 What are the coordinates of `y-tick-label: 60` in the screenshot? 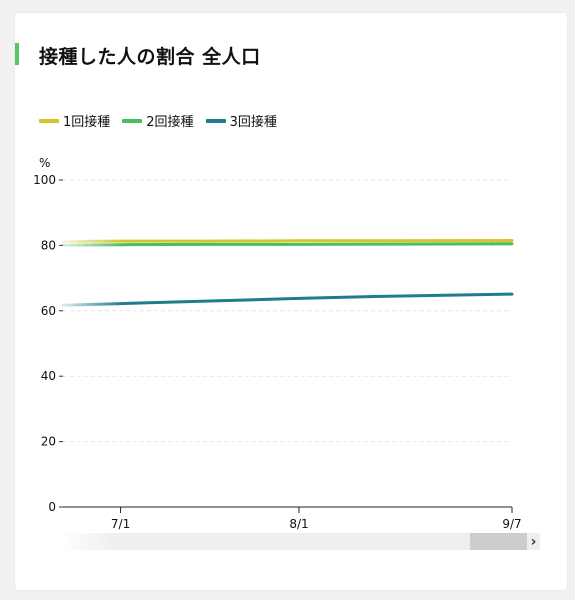 It's located at (48, 311).